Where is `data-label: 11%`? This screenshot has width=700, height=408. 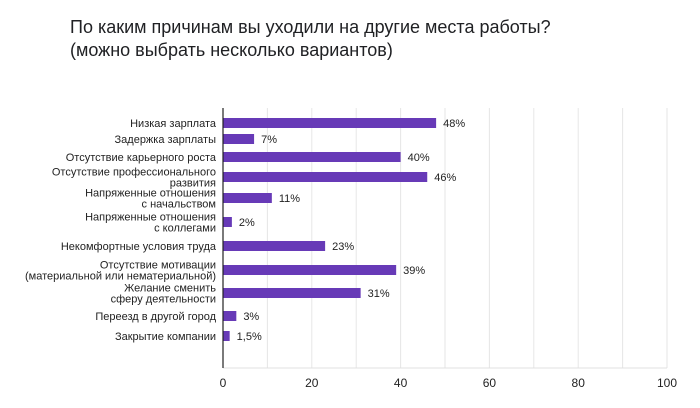 data-label: 11% is located at coordinates (289, 199).